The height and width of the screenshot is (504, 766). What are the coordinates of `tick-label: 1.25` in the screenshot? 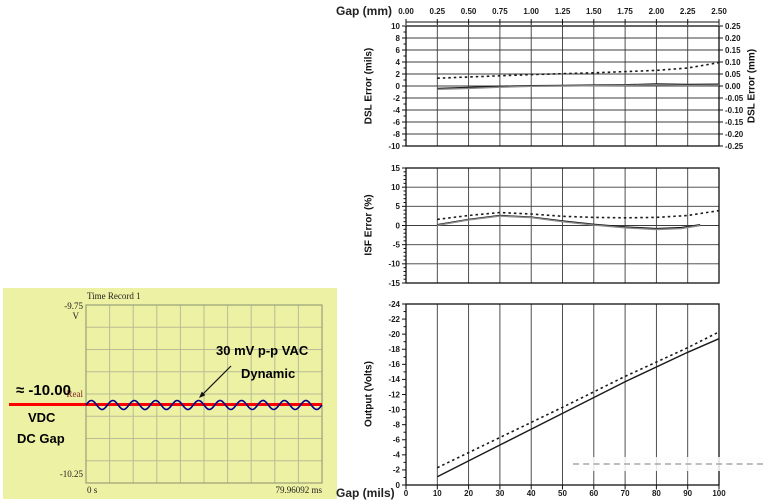 It's located at (563, 11).